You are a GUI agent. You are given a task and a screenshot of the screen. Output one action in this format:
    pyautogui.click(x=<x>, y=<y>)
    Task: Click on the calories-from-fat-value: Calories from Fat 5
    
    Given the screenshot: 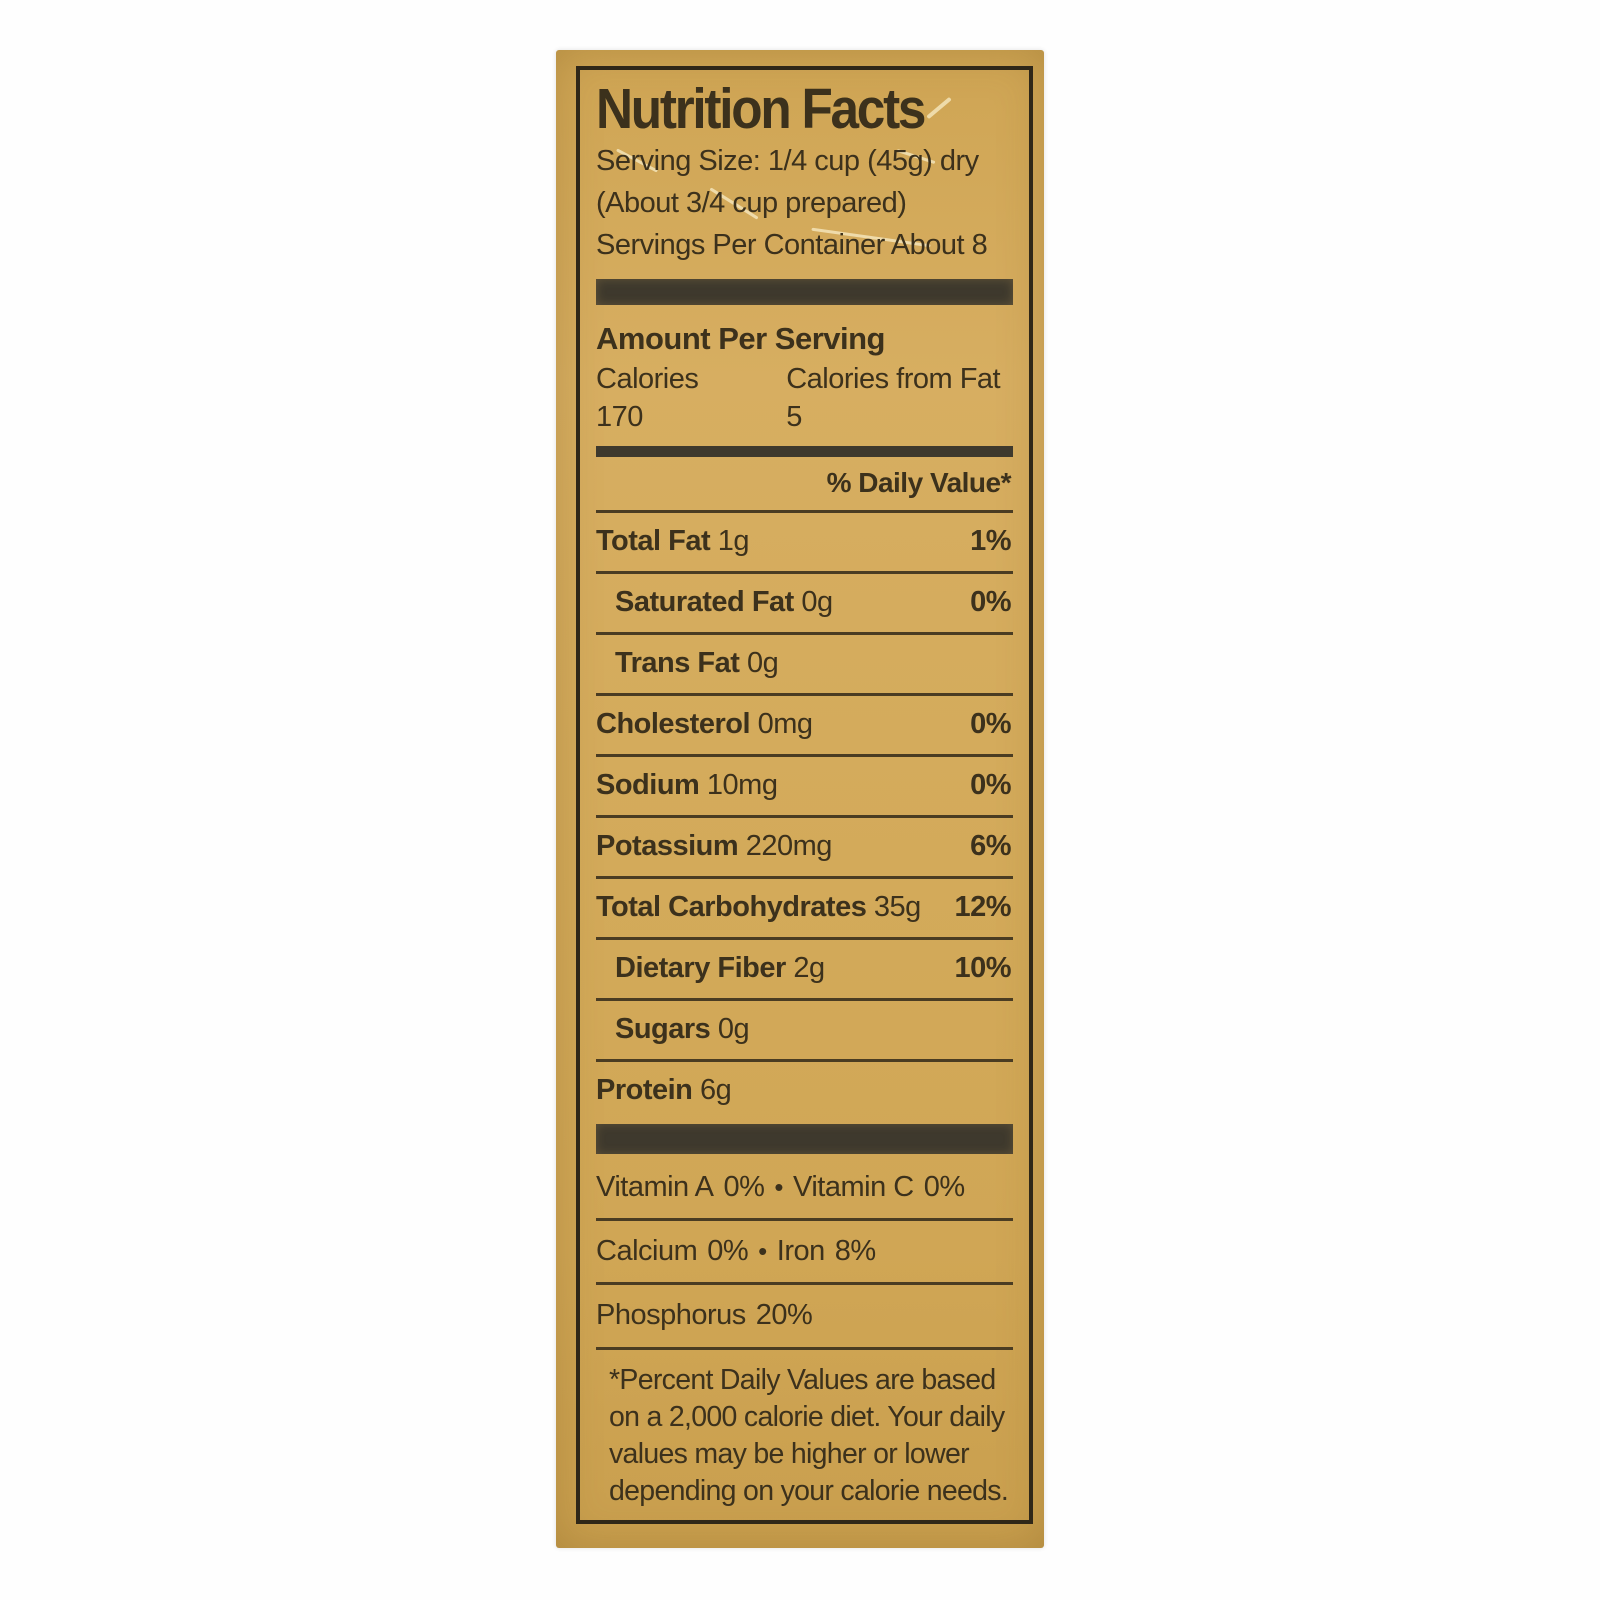 What is the action you would take?
    pyautogui.click(x=893, y=398)
    